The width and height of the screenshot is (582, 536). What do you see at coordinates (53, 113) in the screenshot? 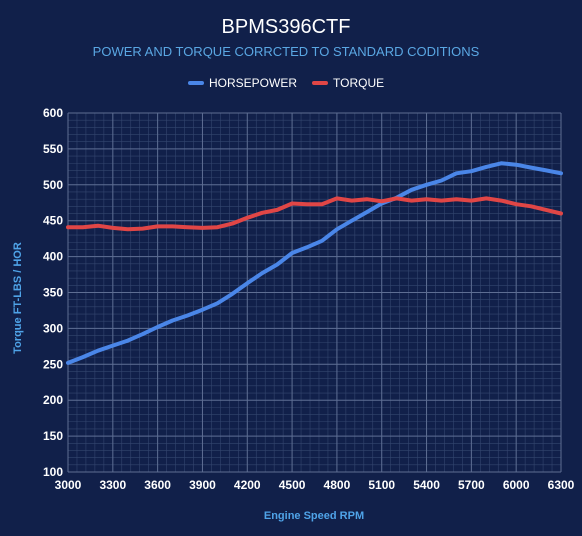
I see `y-tick-label: 600` at bounding box center [53, 113].